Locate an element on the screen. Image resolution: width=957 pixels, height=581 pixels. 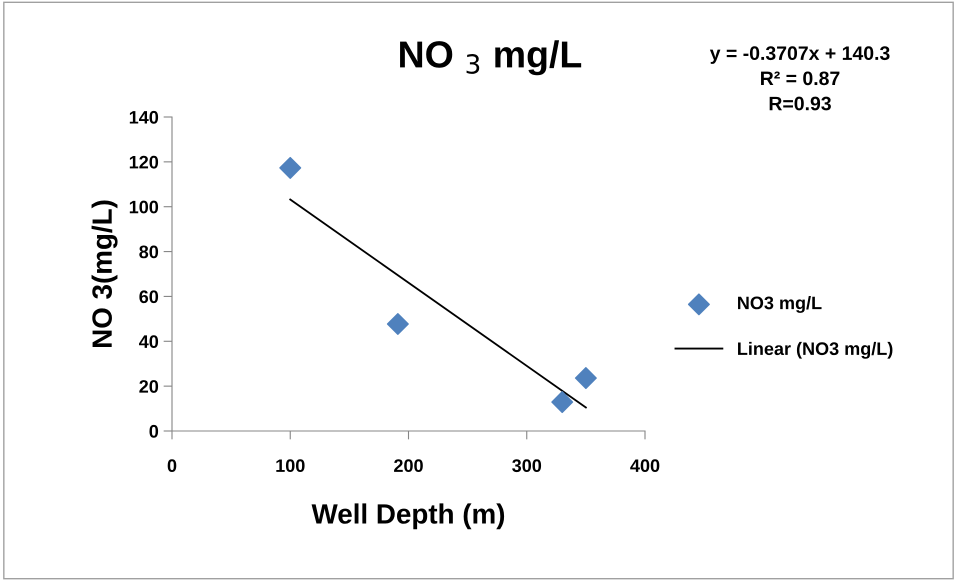
y-tick-label: 100 is located at coordinates (144, 207).